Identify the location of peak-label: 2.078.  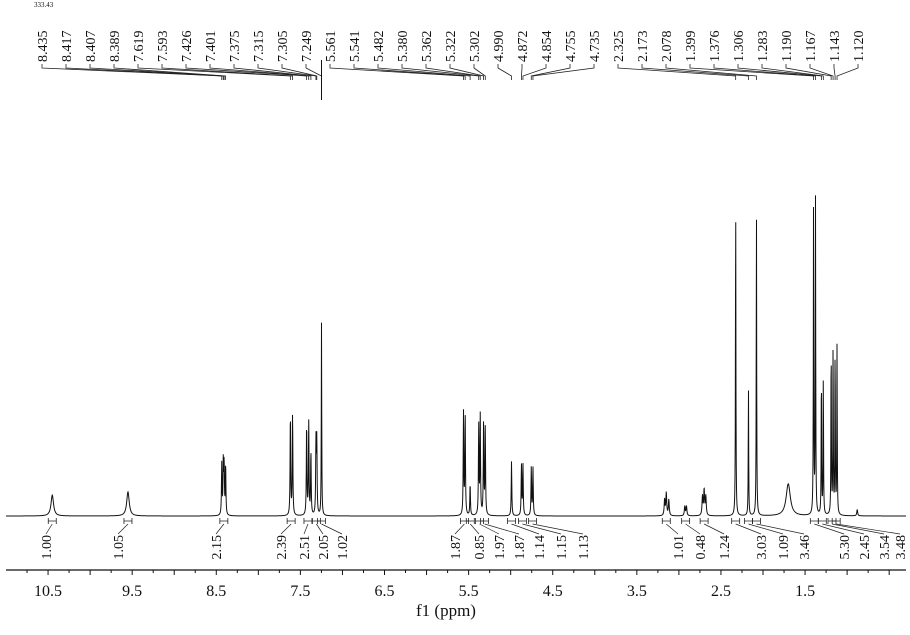
(667, 47).